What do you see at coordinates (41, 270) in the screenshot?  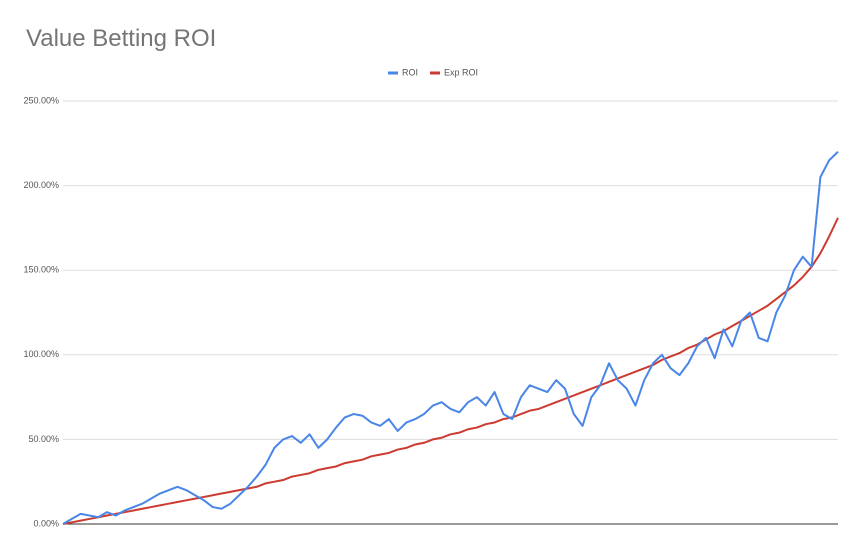 I see `y-tick-label: 150.00%` at bounding box center [41, 270].